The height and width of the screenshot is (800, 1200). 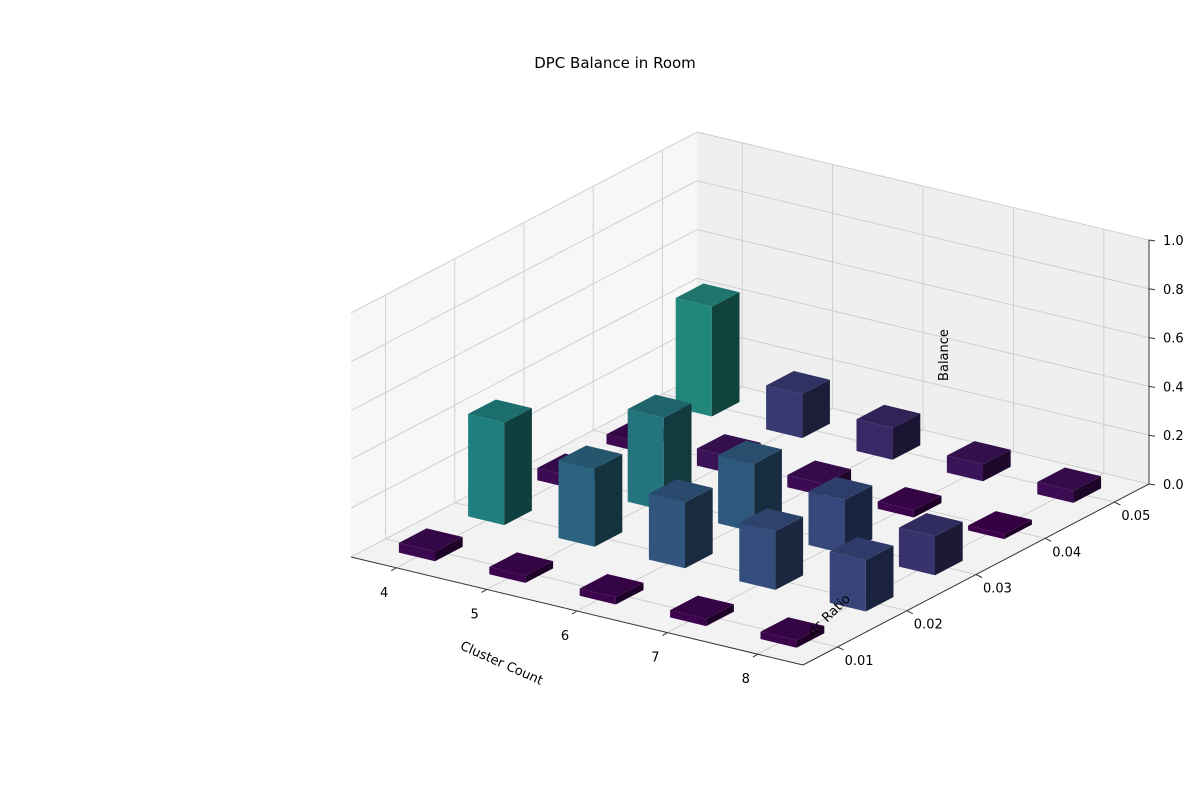 What do you see at coordinates (384, 593) in the screenshot?
I see `x-tick-label: 4` at bounding box center [384, 593].